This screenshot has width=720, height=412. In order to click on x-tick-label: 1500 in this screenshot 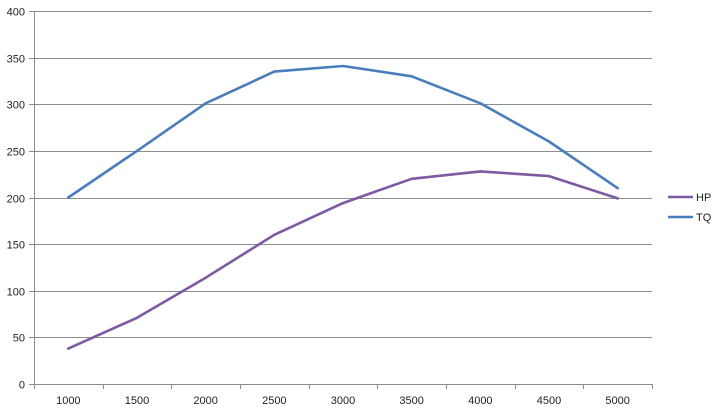, I will do `click(137, 401)`.